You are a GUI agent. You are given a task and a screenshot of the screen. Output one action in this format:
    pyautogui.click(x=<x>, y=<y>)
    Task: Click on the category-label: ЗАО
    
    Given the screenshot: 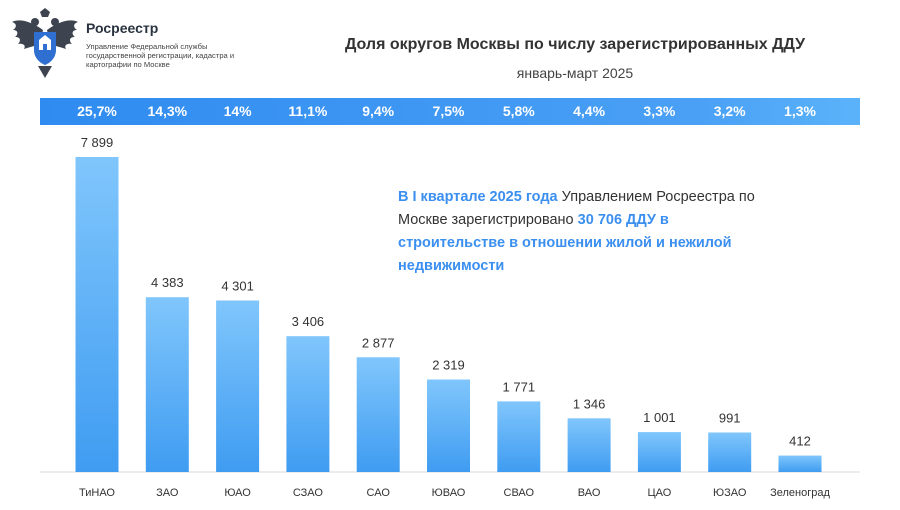 What is the action you would take?
    pyautogui.click(x=167, y=493)
    